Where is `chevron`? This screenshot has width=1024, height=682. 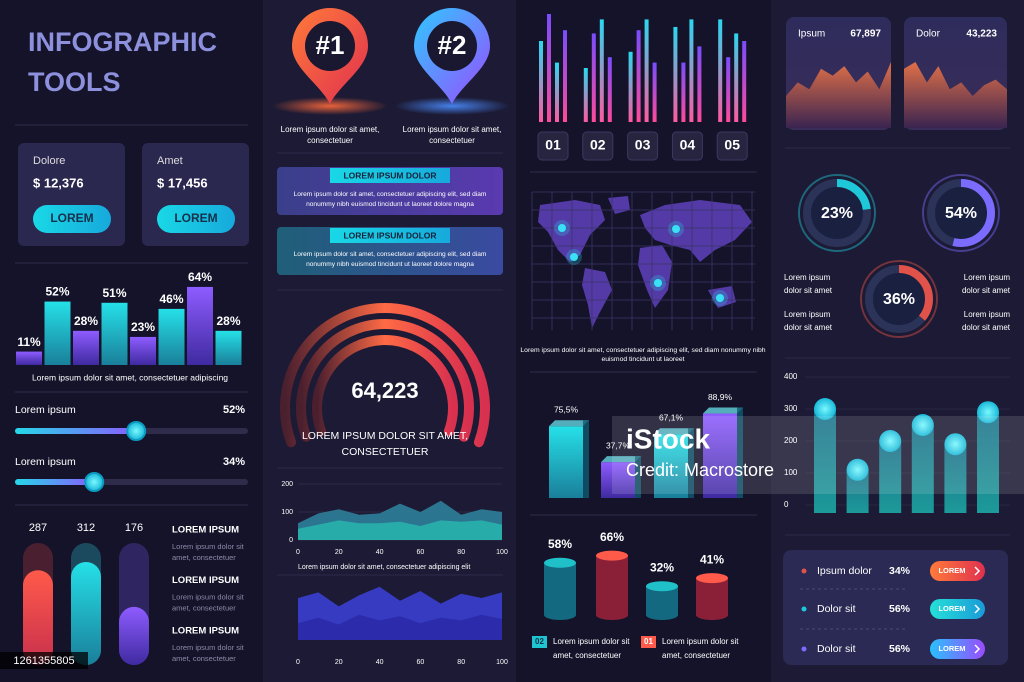 chevron is located at coordinates (977, 571).